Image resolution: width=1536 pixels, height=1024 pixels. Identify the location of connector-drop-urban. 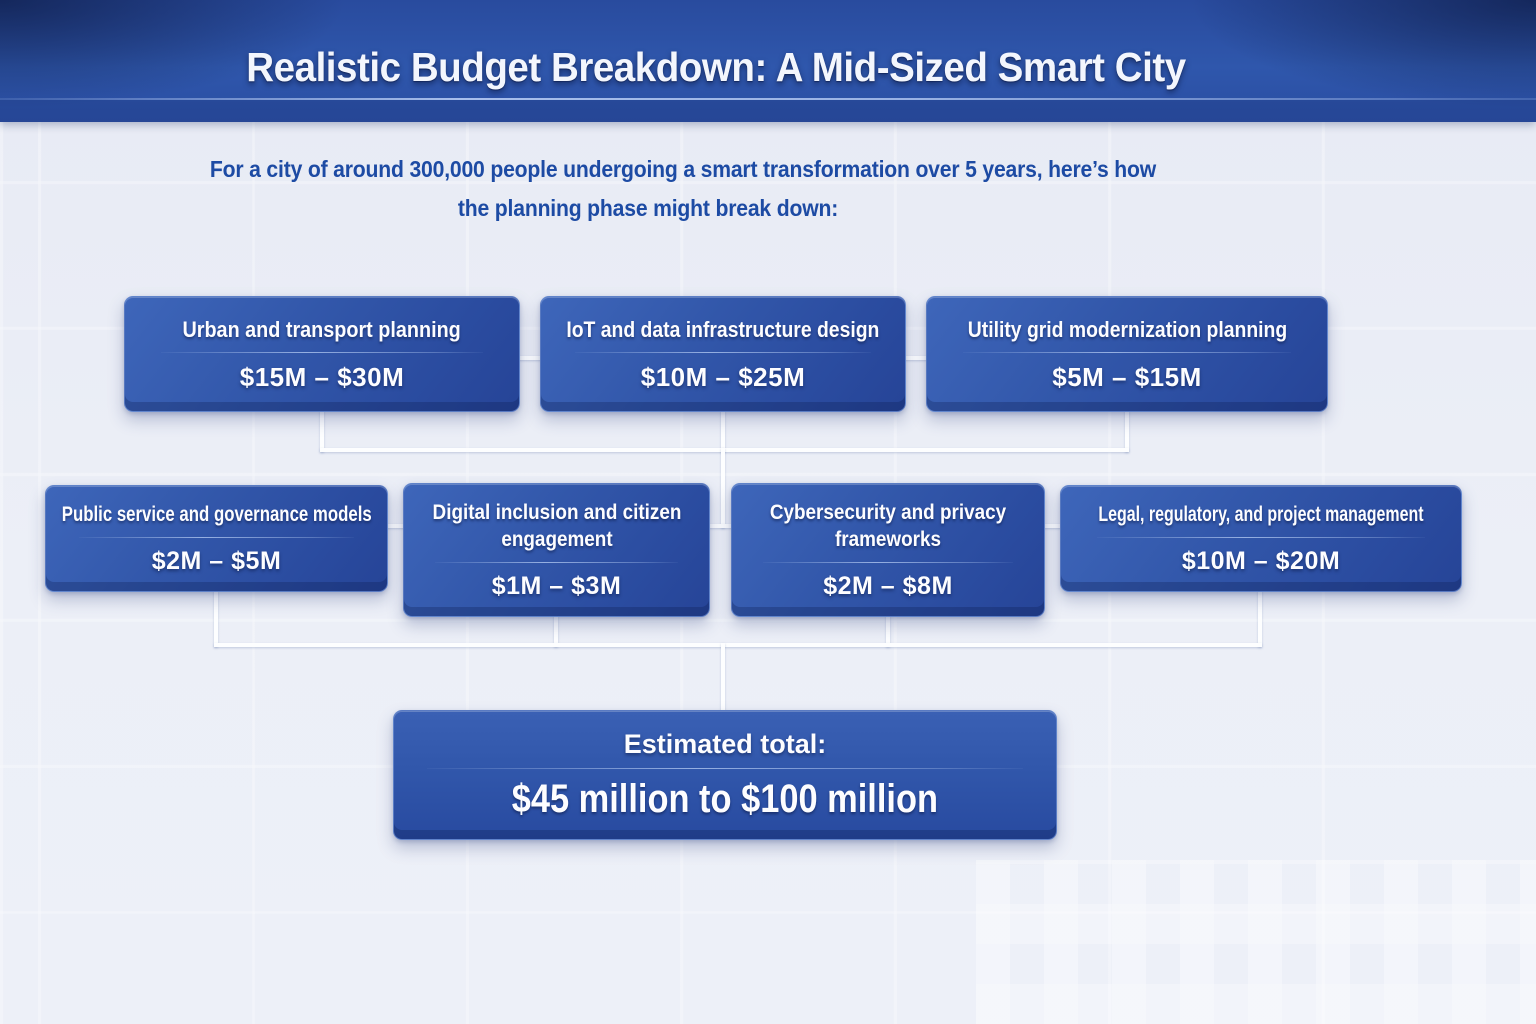
(322, 431).